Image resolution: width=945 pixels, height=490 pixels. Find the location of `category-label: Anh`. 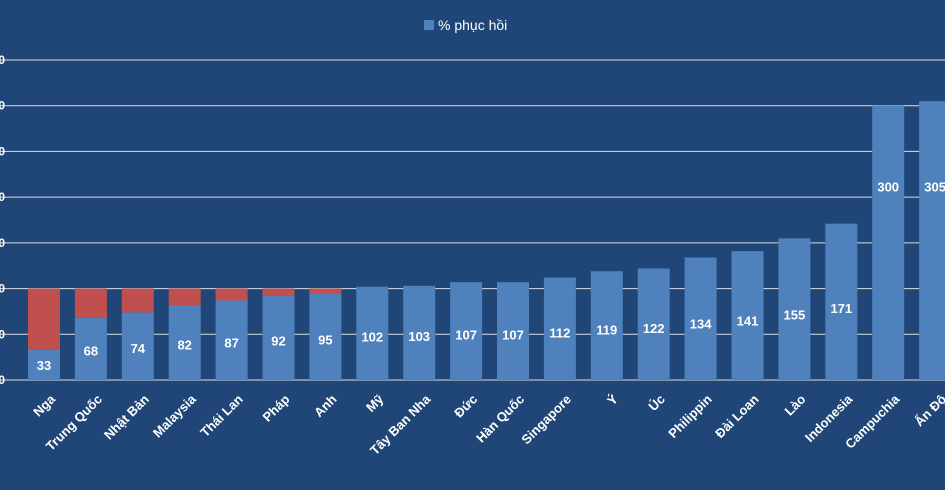

category-label: Anh is located at coordinates (325, 405).